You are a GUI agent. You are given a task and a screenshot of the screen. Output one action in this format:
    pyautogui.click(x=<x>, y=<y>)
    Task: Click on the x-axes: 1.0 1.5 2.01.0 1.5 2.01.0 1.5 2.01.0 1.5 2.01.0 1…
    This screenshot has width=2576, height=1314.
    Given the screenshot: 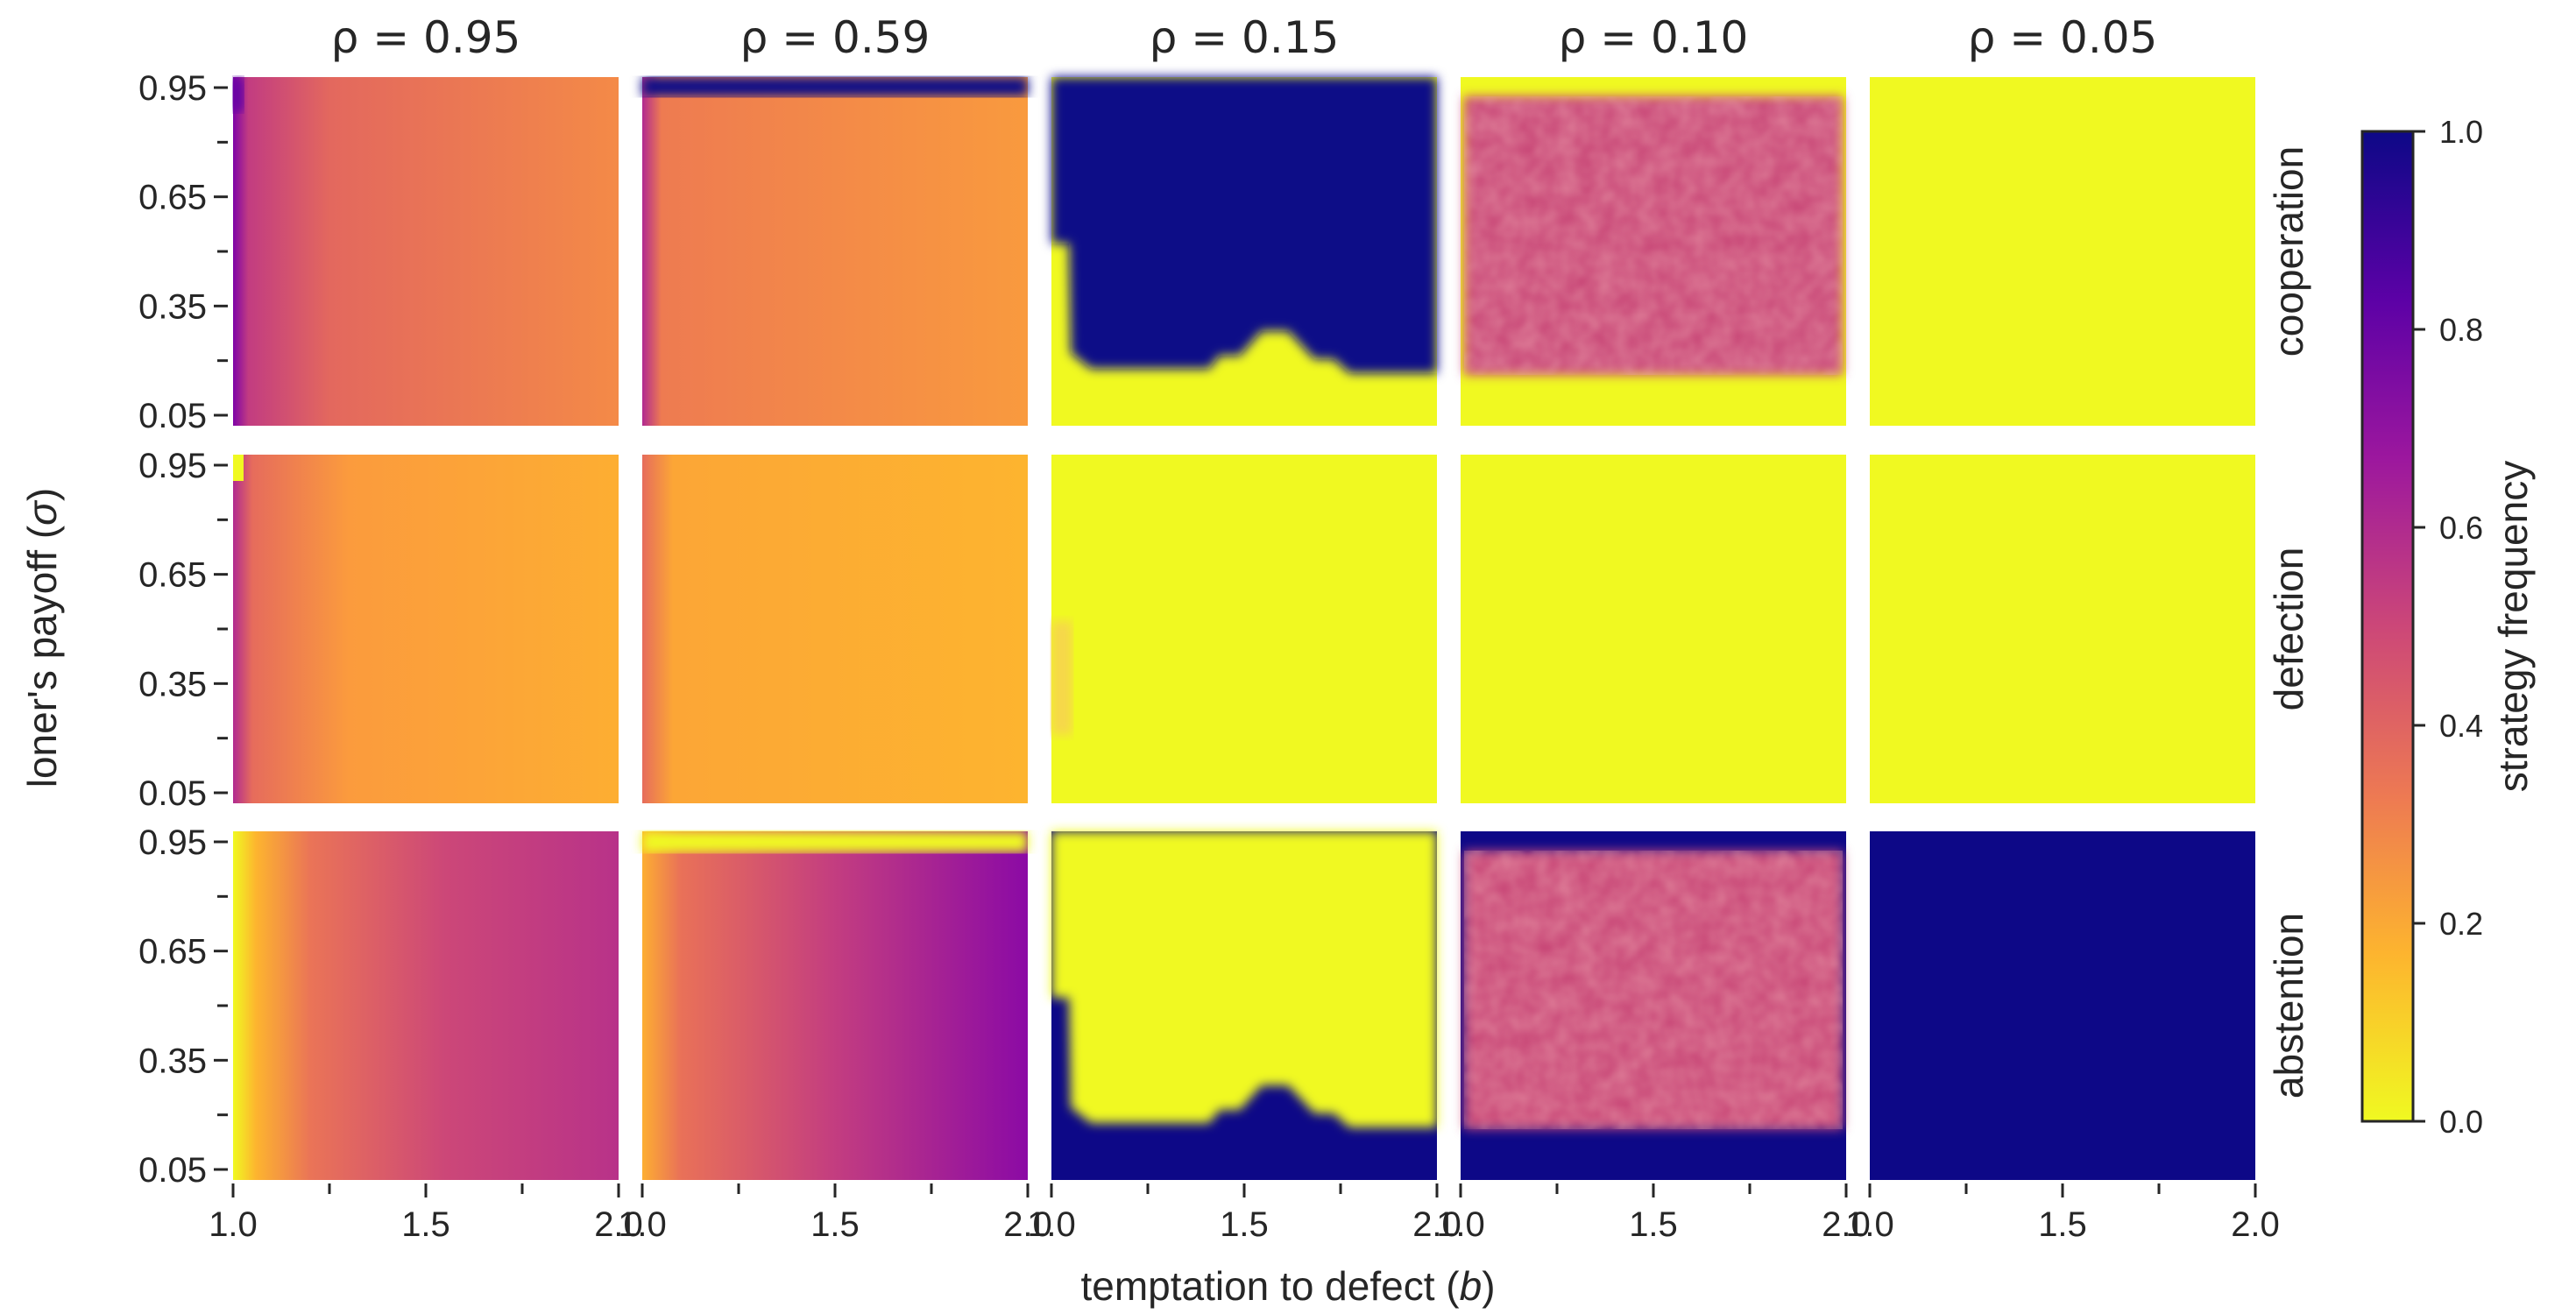 What is the action you would take?
    pyautogui.click(x=1244, y=1213)
    